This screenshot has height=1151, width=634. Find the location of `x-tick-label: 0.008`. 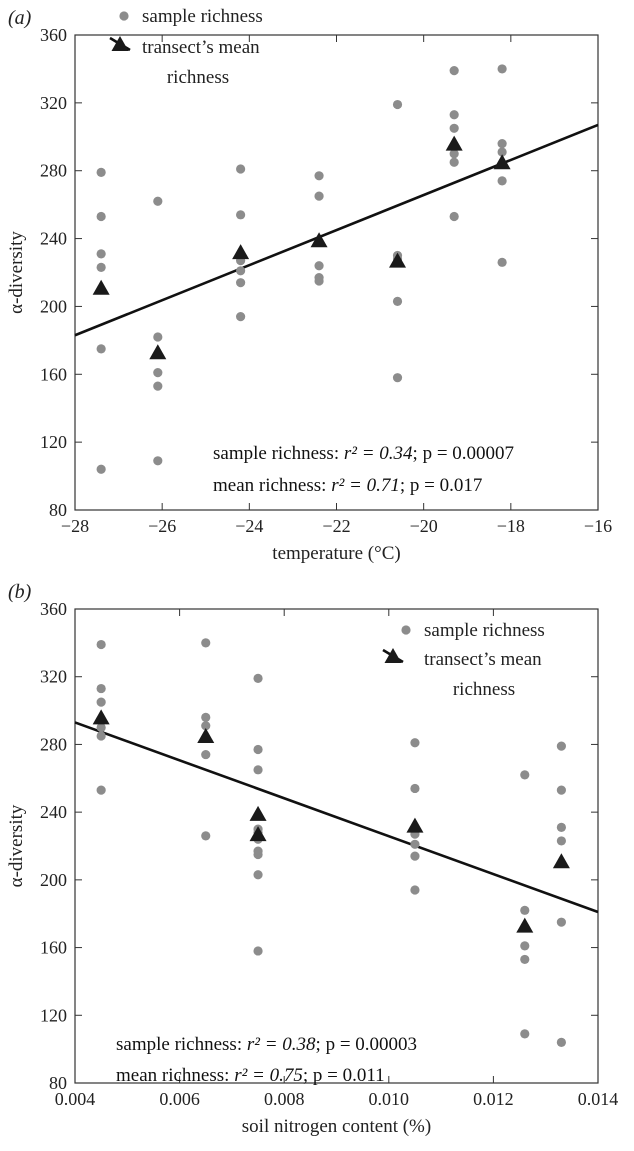

x-tick-label: 0.008 is located at coordinates (284, 1099).